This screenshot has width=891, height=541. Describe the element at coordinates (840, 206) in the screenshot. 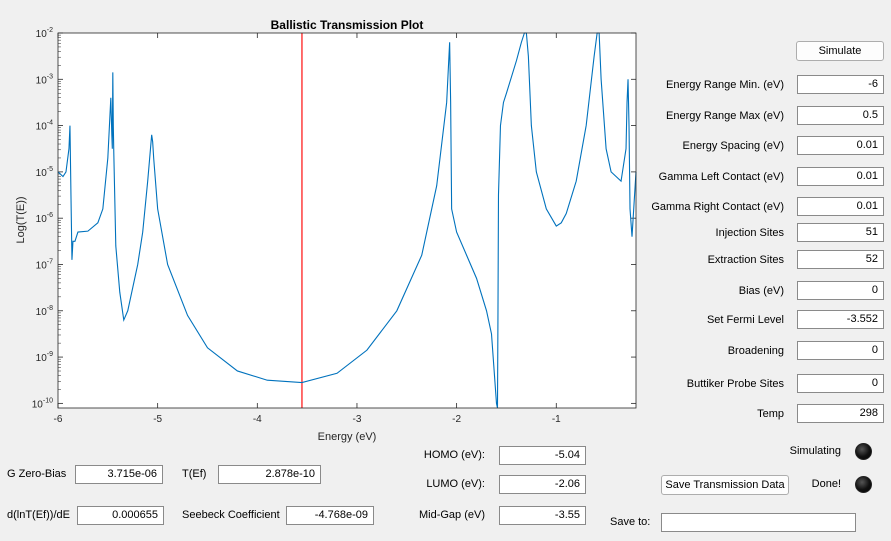

I see `gamma-right-contact-ev-field: 0.01` at that location.